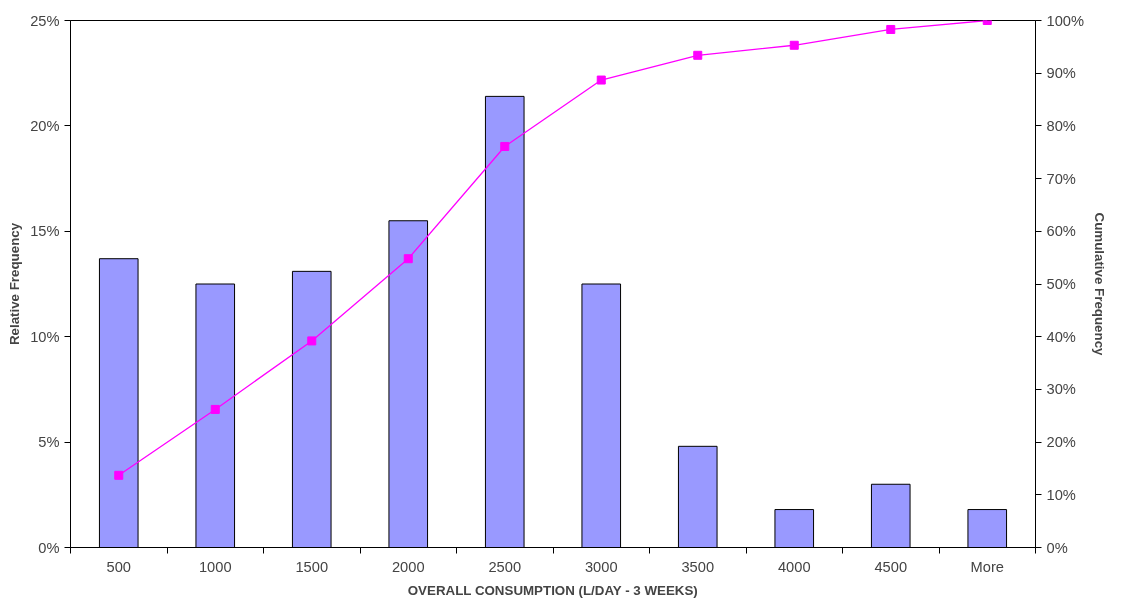 The height and width of the screenshot is (606, 1123). Describe the element at coordinates (215, 566) in the screenshot. I see `x-tick-label: 1000` at that location.